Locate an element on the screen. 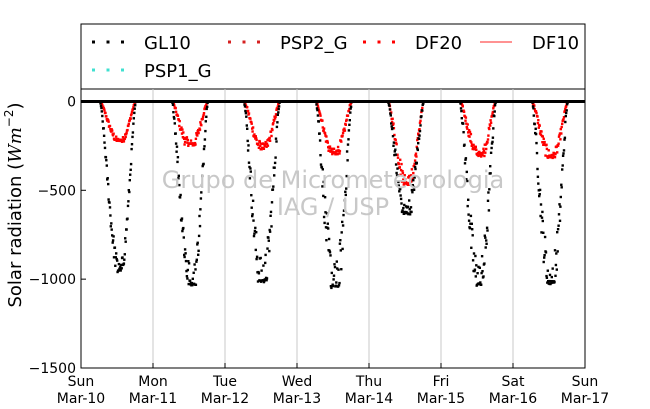  x-tick-day-5: Fri is located at coordinates (441, 382).